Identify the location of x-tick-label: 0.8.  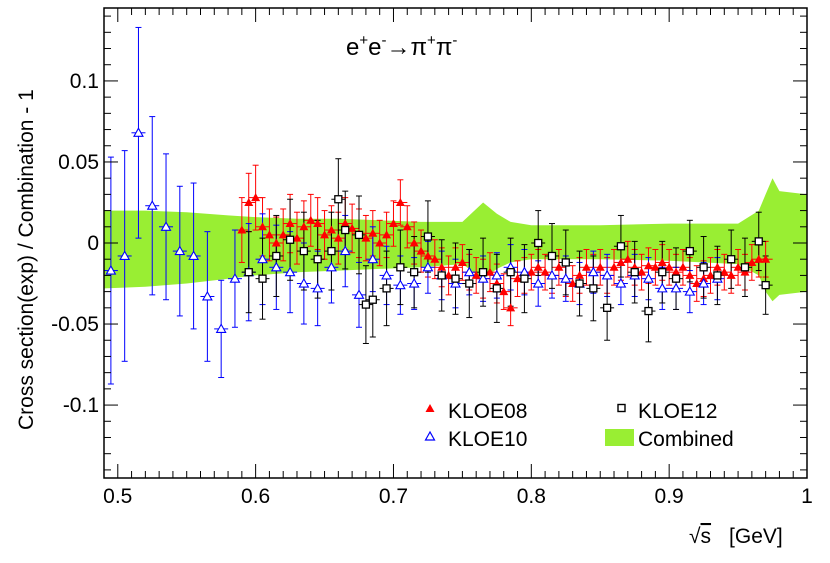
(531, 496).